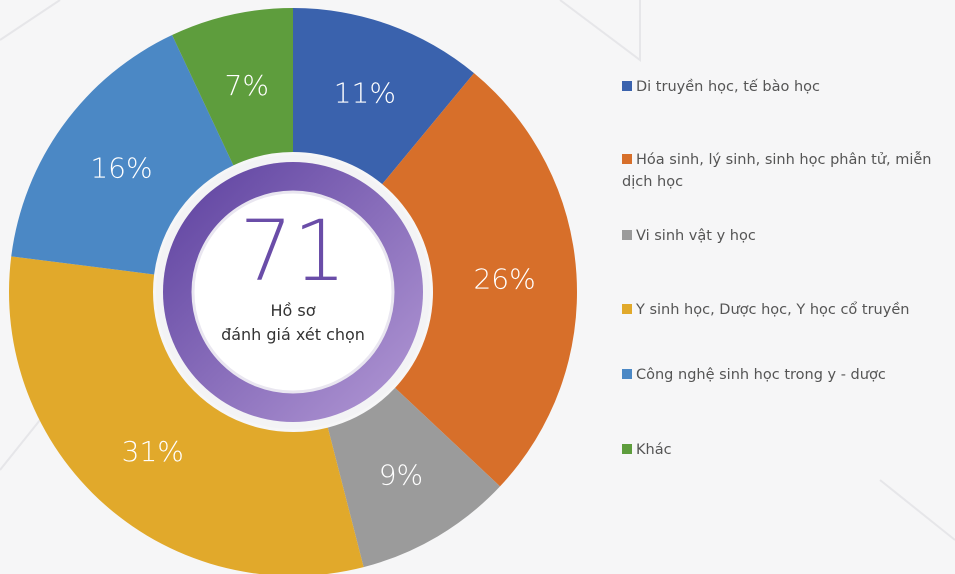 Image resolution: width=955 pixels, height=574 pixels. Describe the element at coordinates (504, 279) in the screenshot. I see `slice-label: 26%` at that location.